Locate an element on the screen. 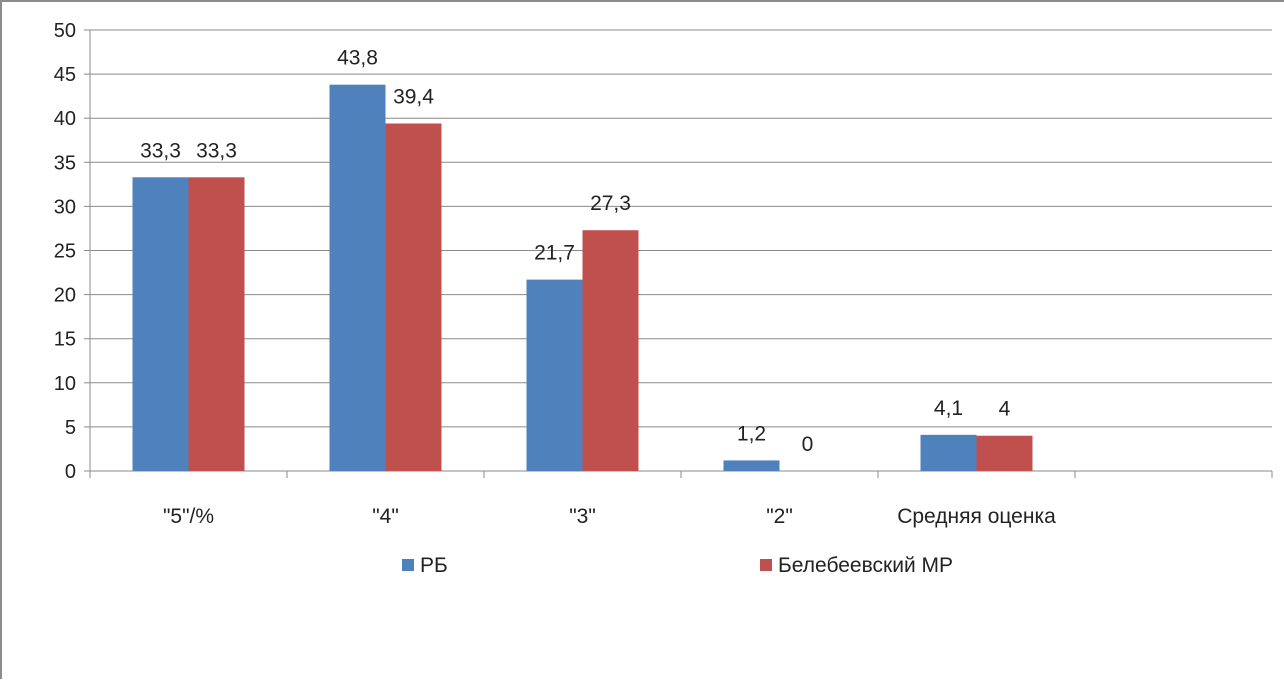 This screenshot has height=681, width=1284. y-tick-label: 30 is located at coordinates (65, 207).